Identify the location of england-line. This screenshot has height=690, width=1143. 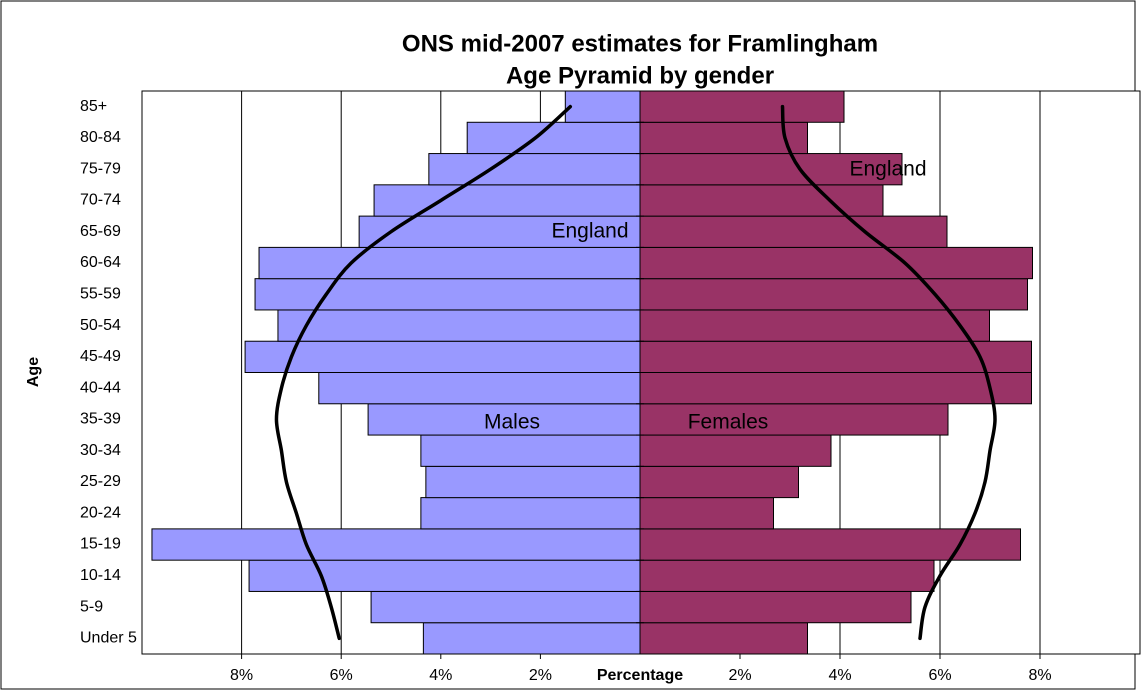
(888, 372).